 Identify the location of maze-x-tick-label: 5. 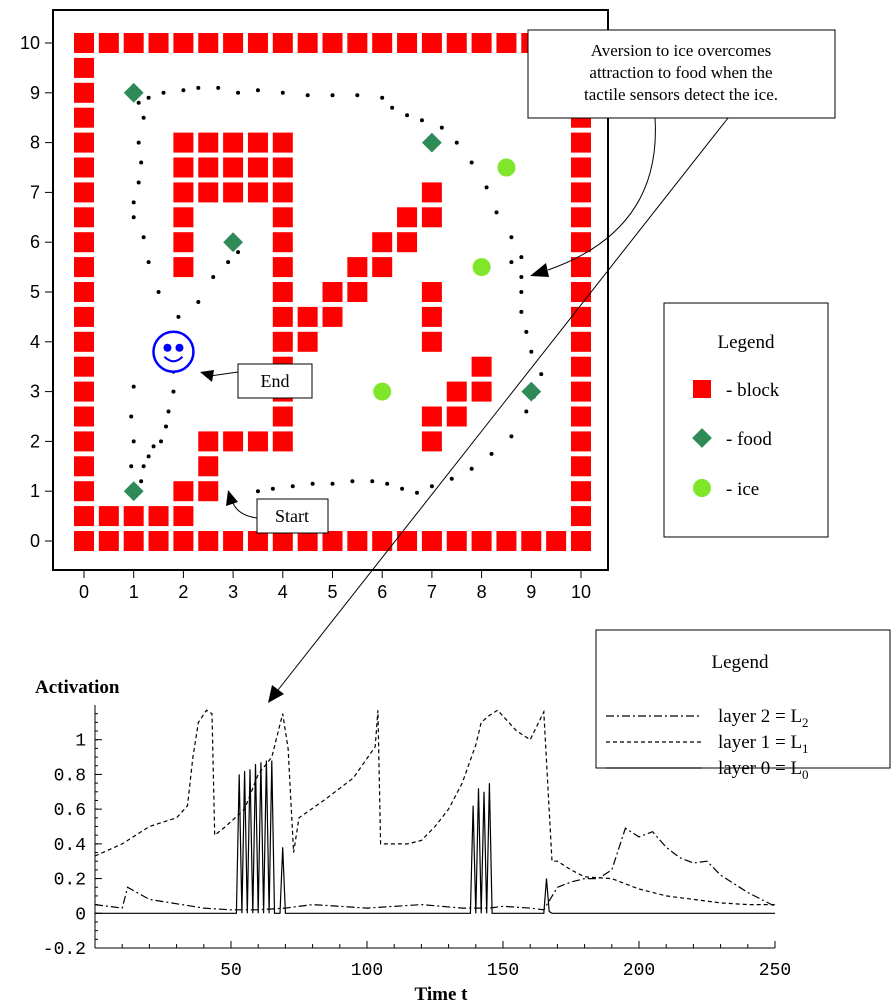
(332, 592).